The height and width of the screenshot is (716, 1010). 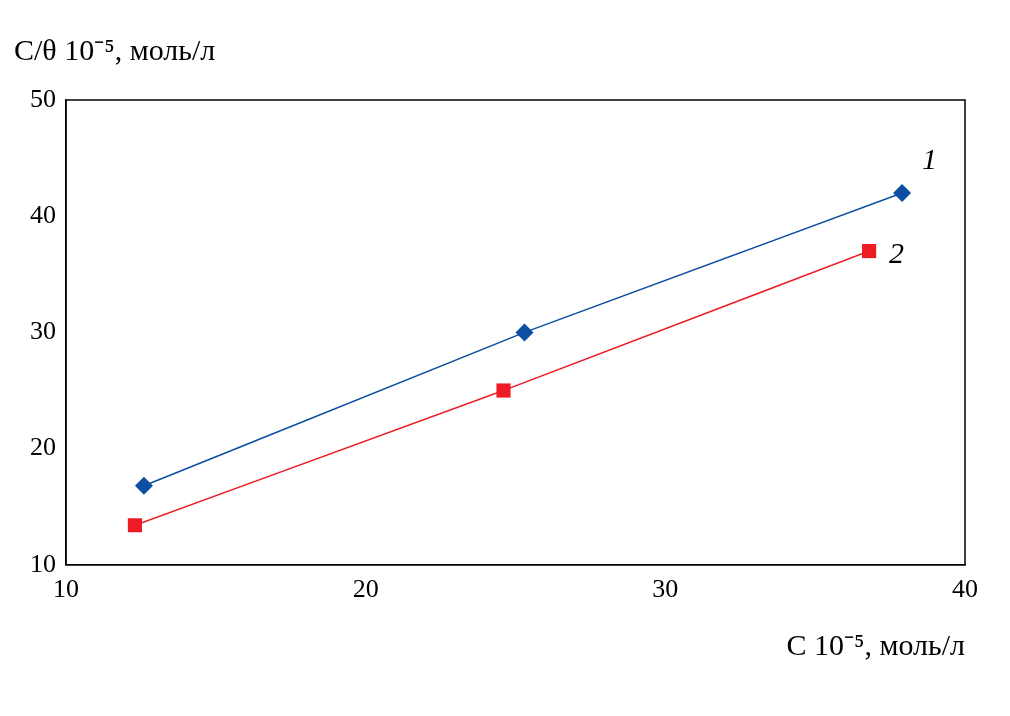 I want to click on x-tick-label: 30, so click(x=665, y=589).